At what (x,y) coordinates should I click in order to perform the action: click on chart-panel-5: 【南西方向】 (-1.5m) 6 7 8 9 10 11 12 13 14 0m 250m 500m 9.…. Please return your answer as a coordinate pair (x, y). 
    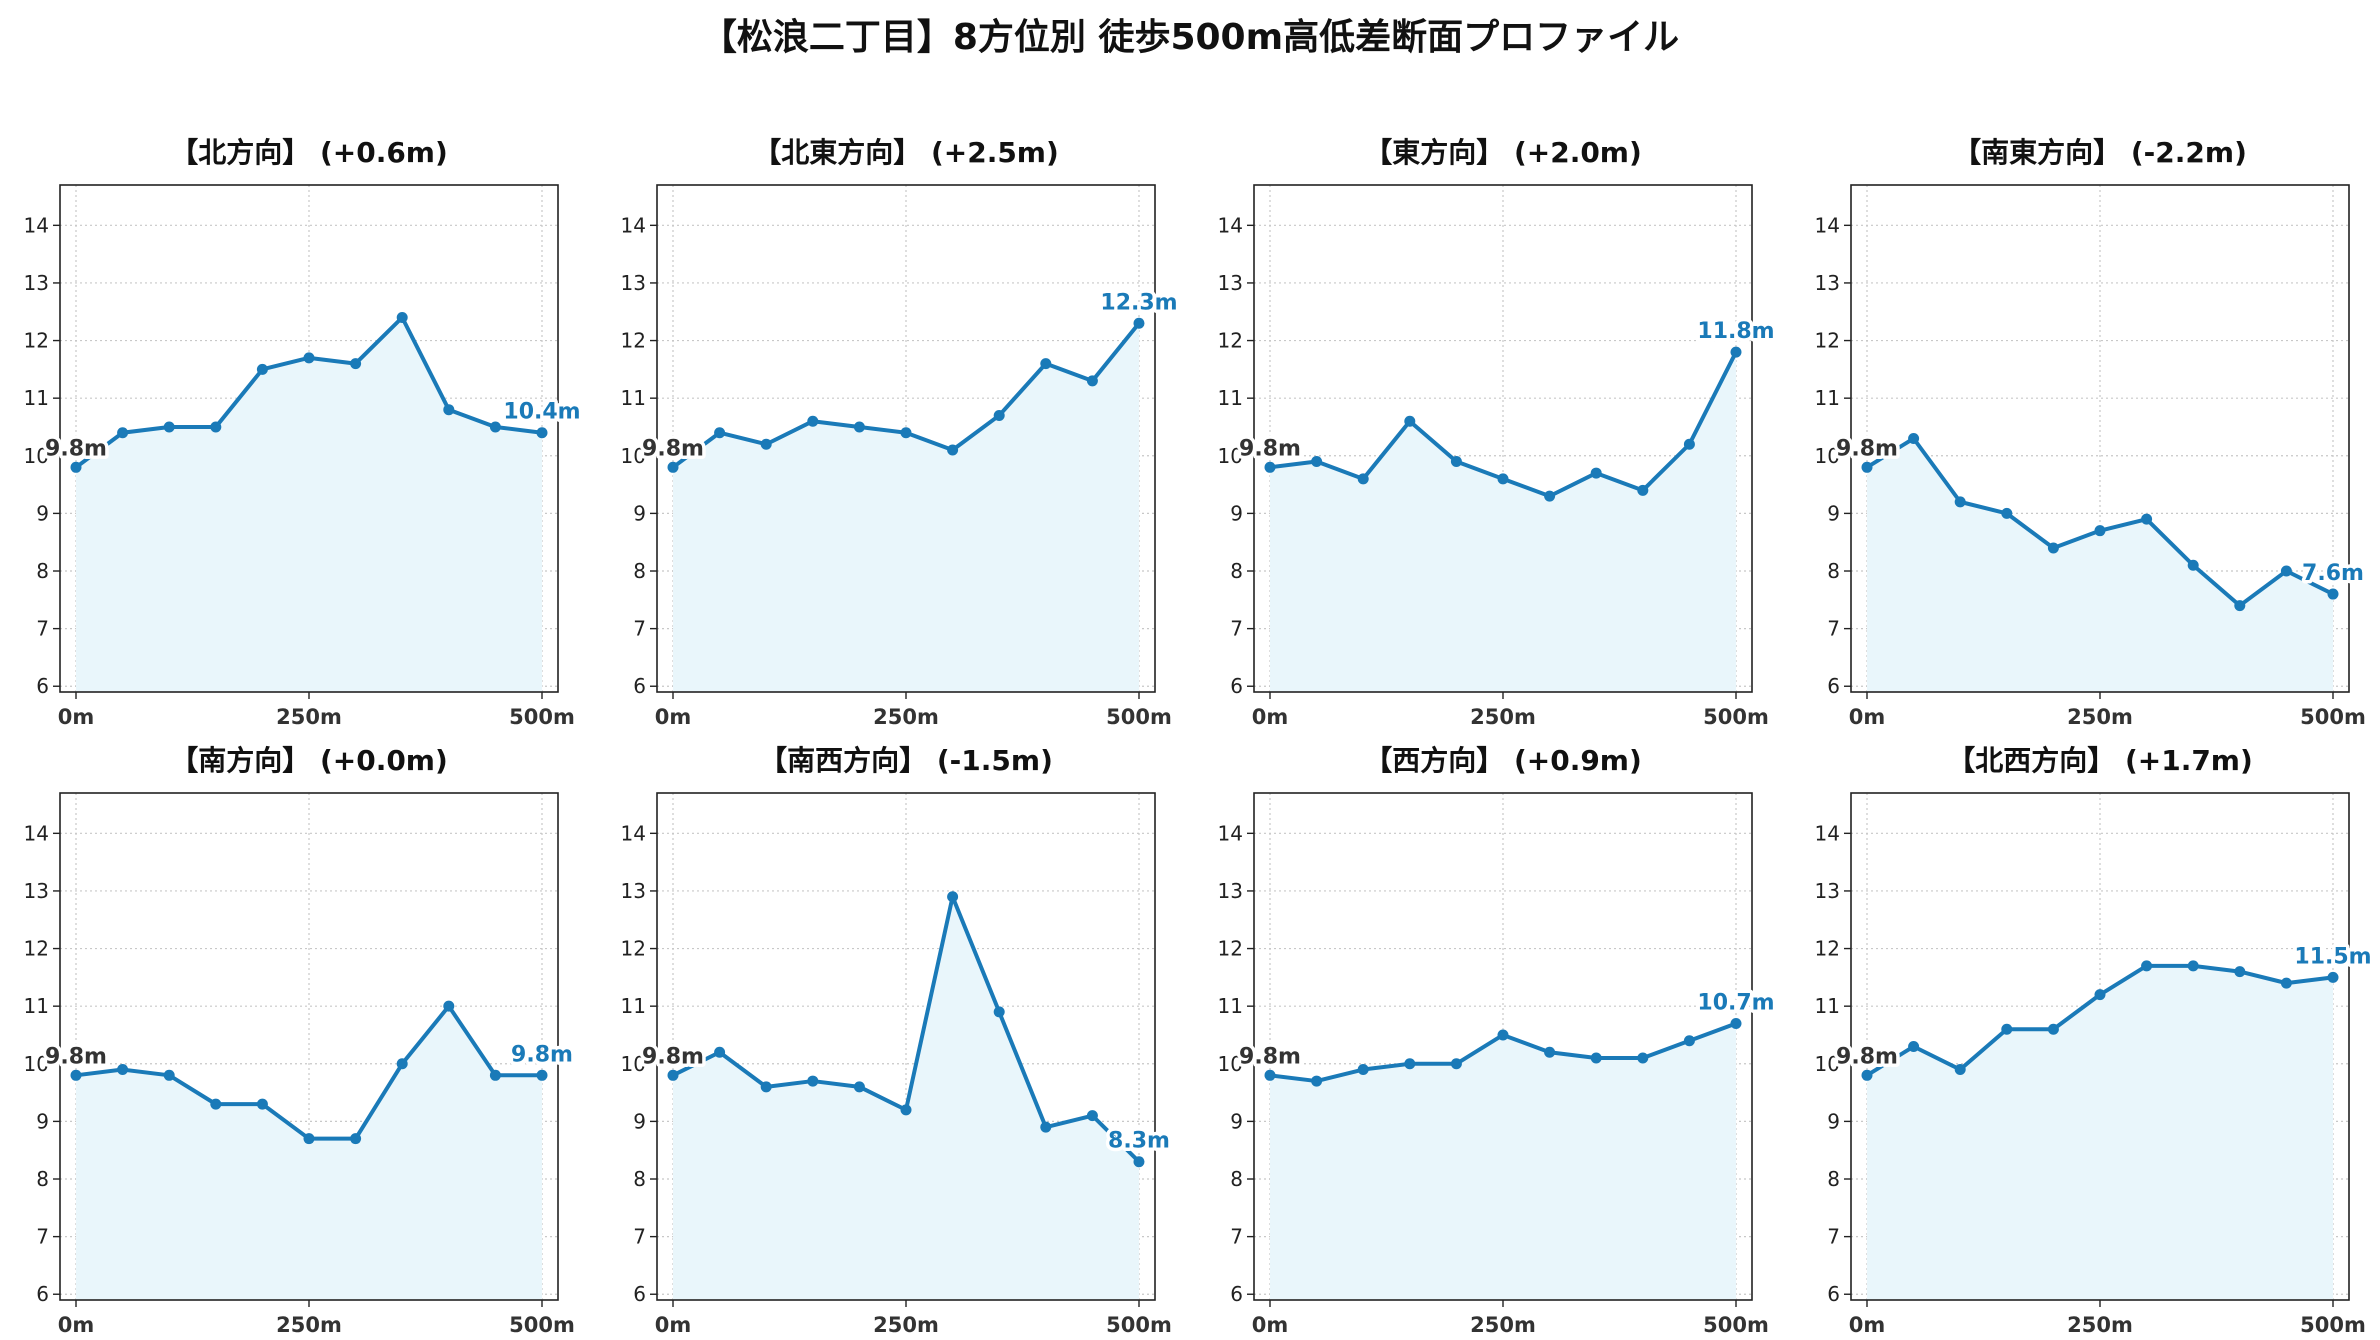
    Looking at the image, I should click on (897, 1040).